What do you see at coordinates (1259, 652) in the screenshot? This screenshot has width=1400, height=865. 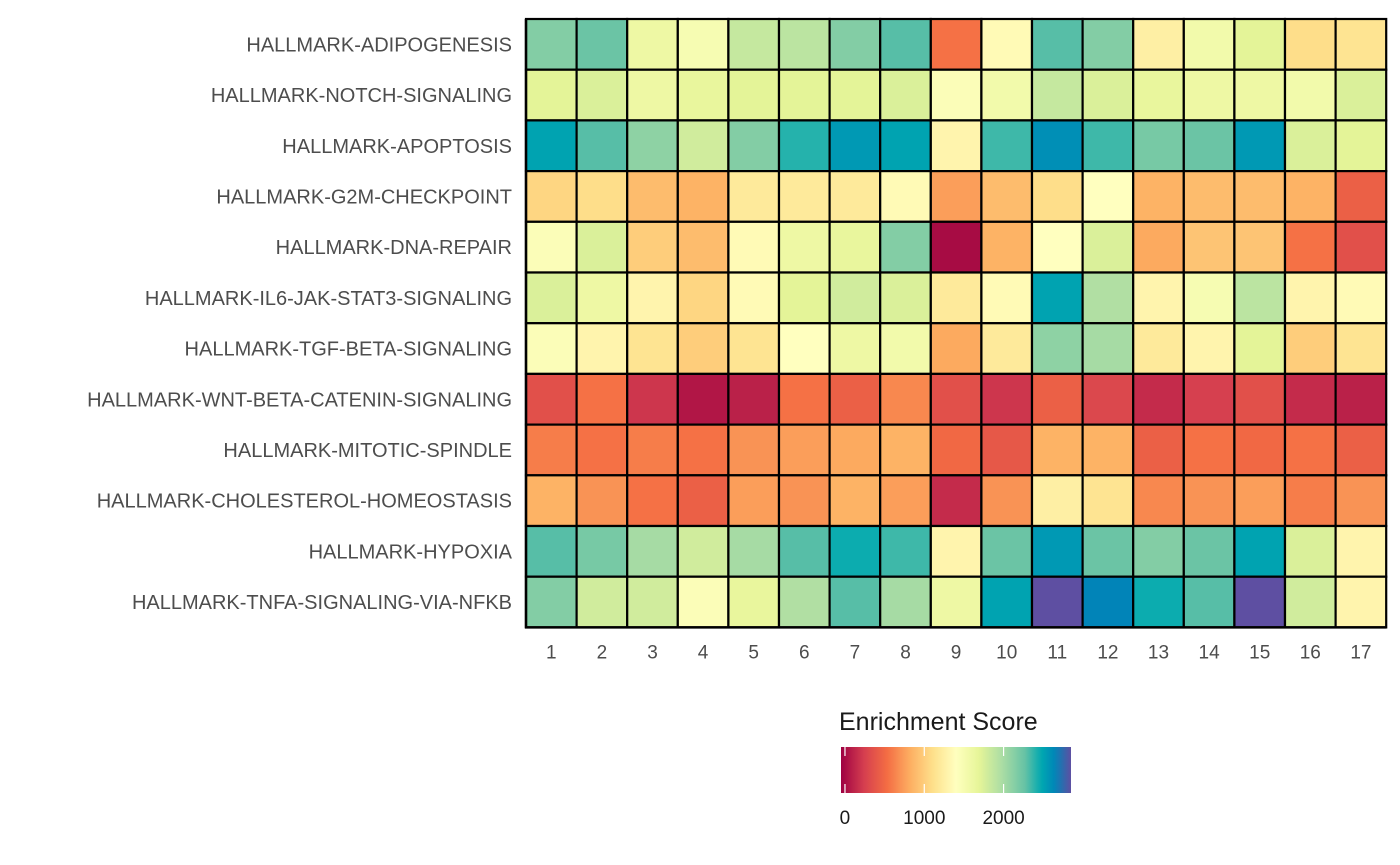 I see `column-label: 15` at bounding box center [1259, 652].